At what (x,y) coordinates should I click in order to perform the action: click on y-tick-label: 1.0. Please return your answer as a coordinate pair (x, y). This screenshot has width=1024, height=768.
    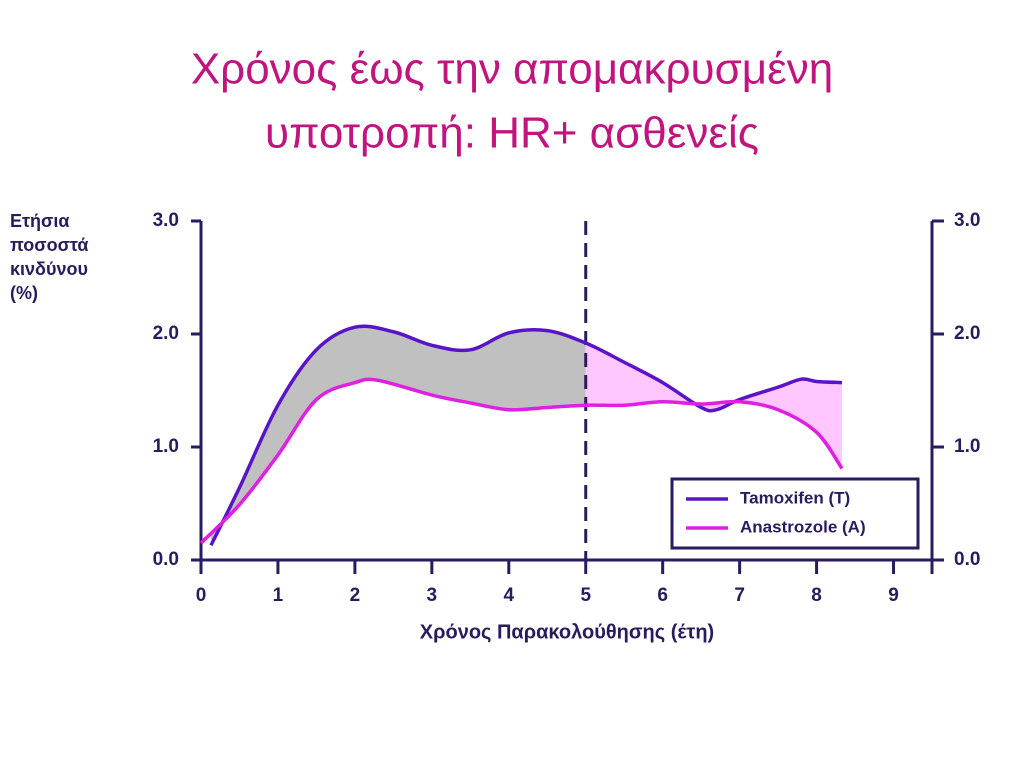
    Looking at the image, I should click on (166, 446).